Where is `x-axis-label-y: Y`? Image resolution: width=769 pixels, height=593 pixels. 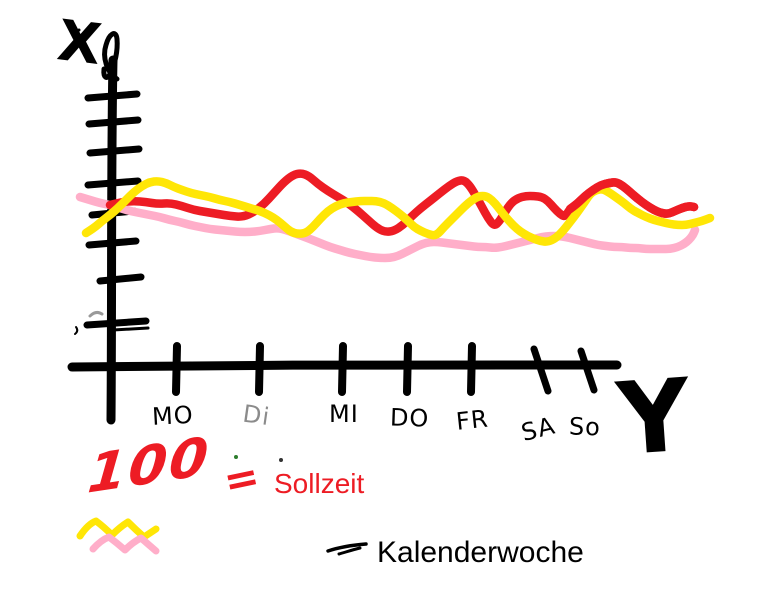 x-axis-label-y: Y is located at coordinates (654, 417).